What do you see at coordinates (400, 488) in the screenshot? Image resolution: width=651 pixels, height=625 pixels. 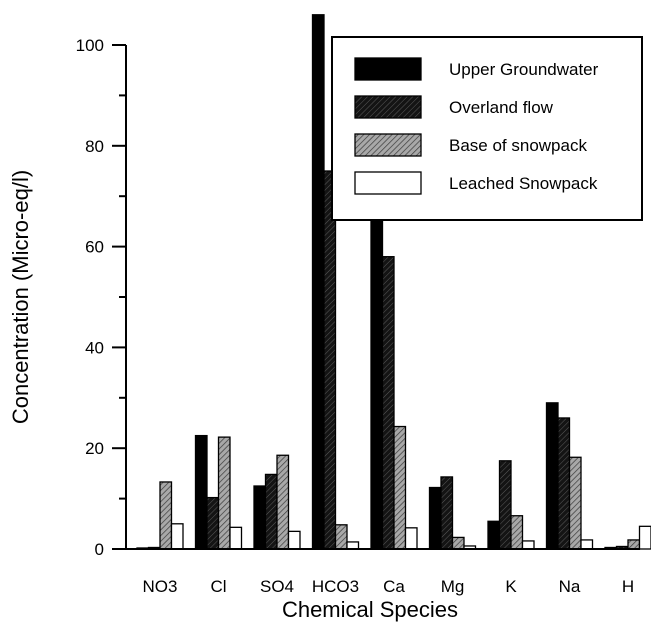 I see `bar-ca-base-of-snowpack` at bounding box center [400, 488].